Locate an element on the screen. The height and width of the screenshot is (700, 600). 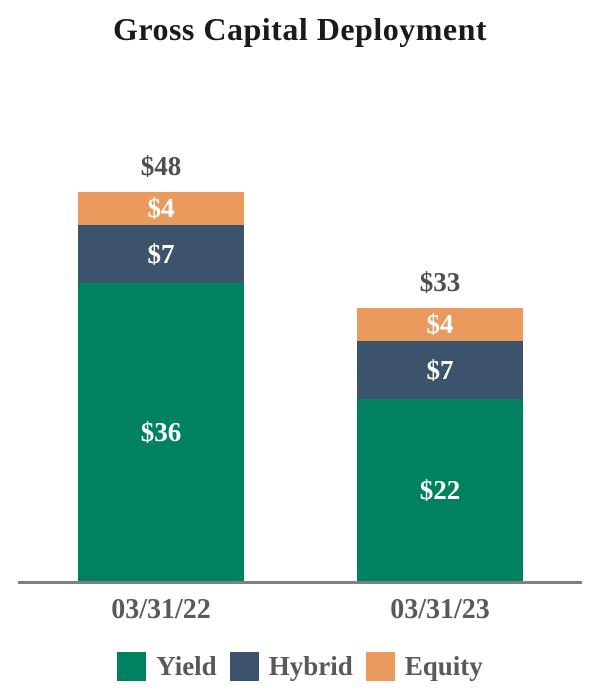
legend-swatch-equity is located at coordinates (380, 666).